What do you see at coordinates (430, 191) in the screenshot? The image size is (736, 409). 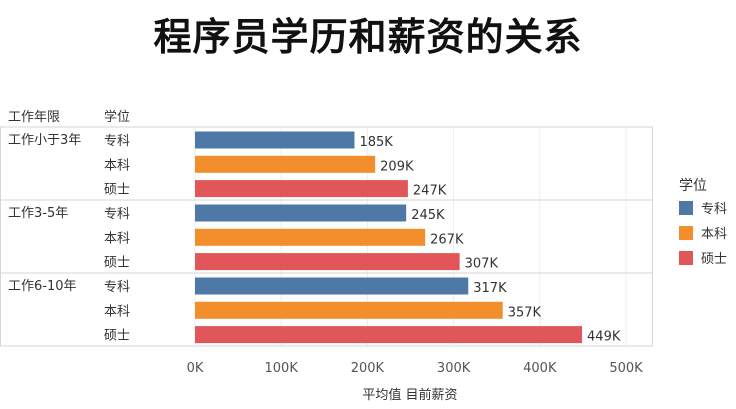 I see `data-label: 247K` at bounding box center [430, 191].